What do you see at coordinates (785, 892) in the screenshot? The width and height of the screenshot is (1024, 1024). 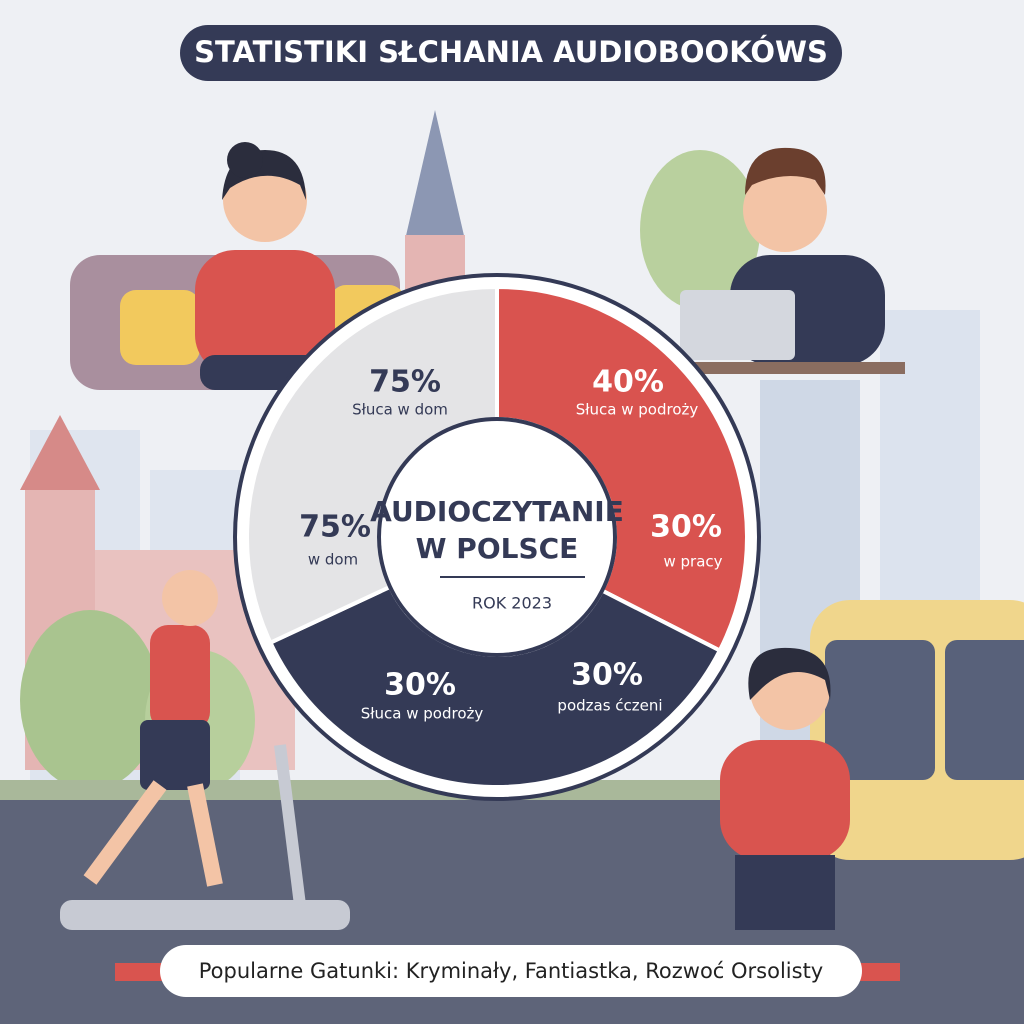 I see `legs` at bounding box center [785, 892].